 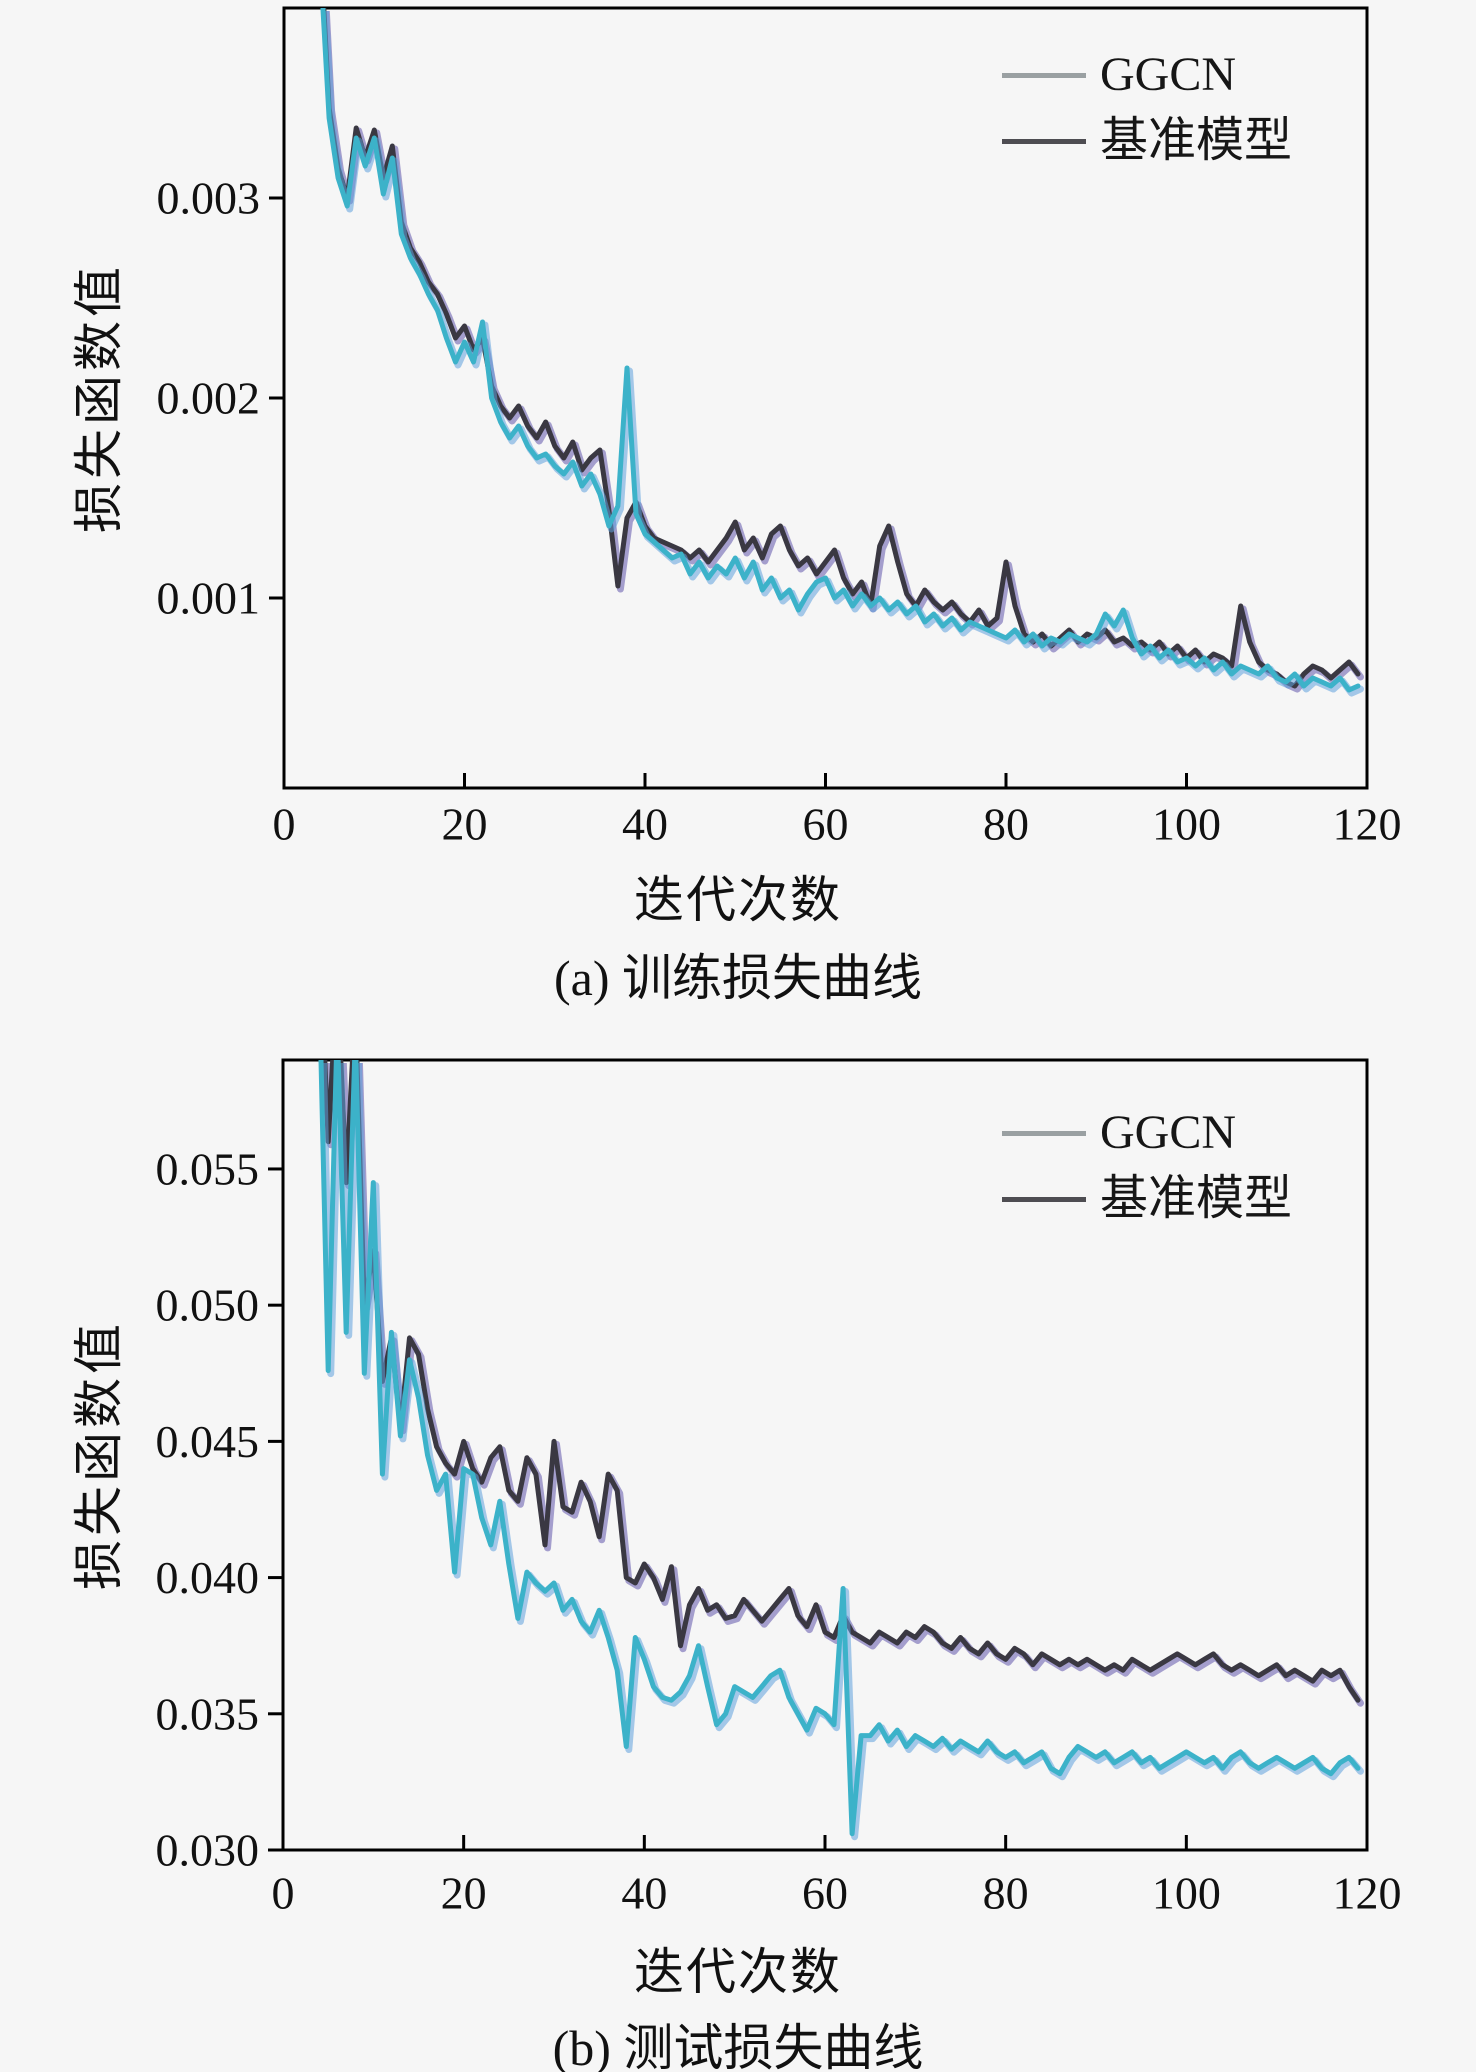 I want to click on y-tick-label: 0.050, so click(x=208, y=1305).